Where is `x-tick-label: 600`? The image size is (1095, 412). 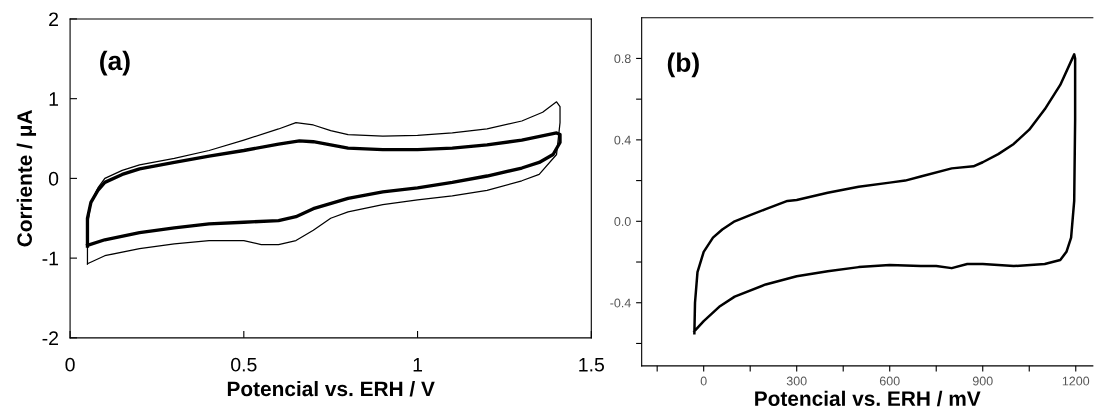 x-tick-label: 600 is located at coordinates (889, 381).